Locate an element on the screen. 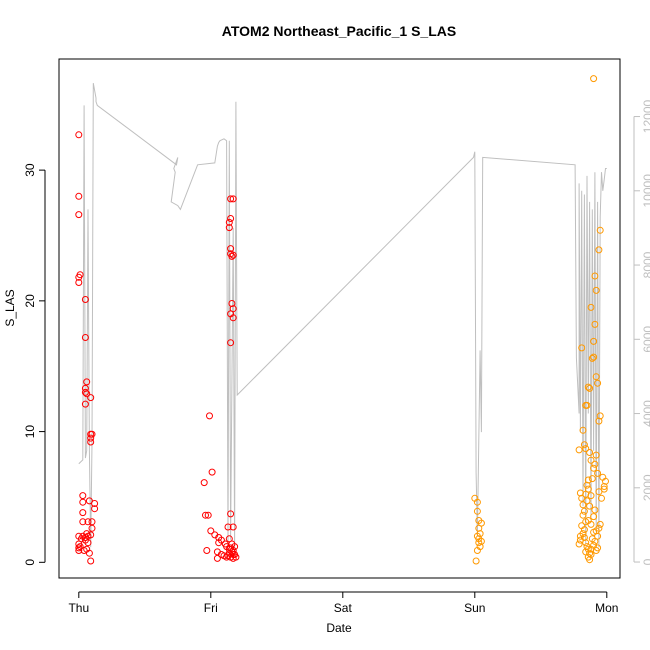 This screenshot has height=650, width=650. y-tick-label: 30 is located at coordinates (30, 170).